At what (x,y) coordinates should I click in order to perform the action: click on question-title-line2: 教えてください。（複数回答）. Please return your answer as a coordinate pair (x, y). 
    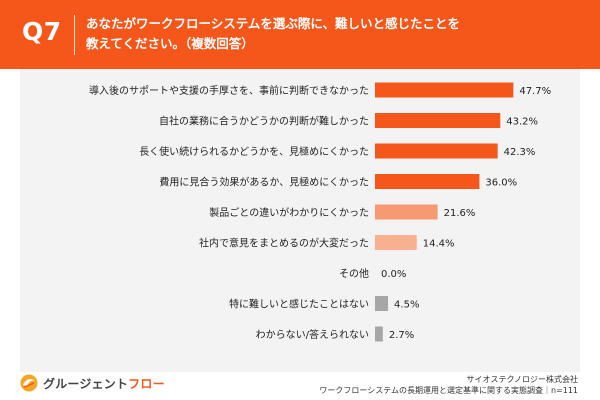
    Looking at the image, I should click on (170, 43).